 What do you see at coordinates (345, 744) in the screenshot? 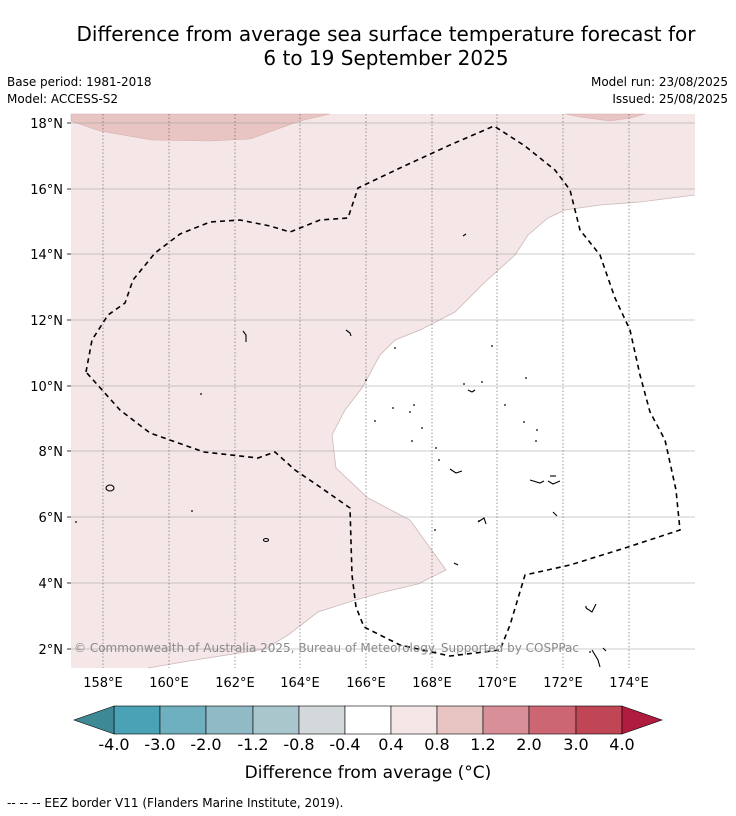
I see `colorbar-tick-label: -0.4` at bounding box center [345, 744].